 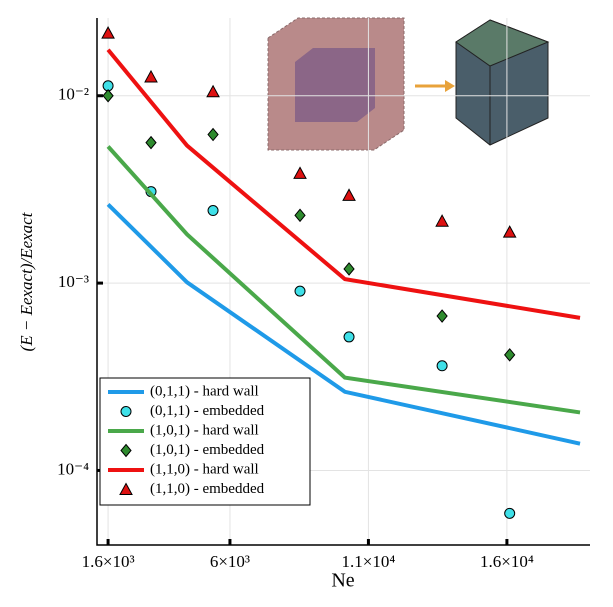 What do you see at coordinates (342, 581) in the screenshot?
I see `x-axis-title: Ne` at bounding box center [342, 581].